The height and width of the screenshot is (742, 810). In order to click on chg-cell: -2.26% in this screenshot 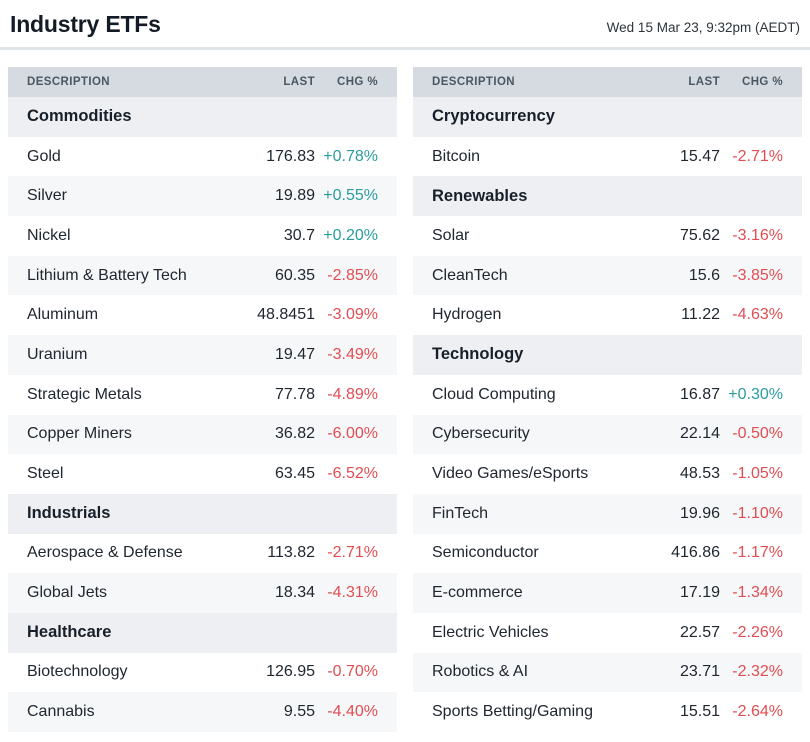, I will do `click(757, 632)`.